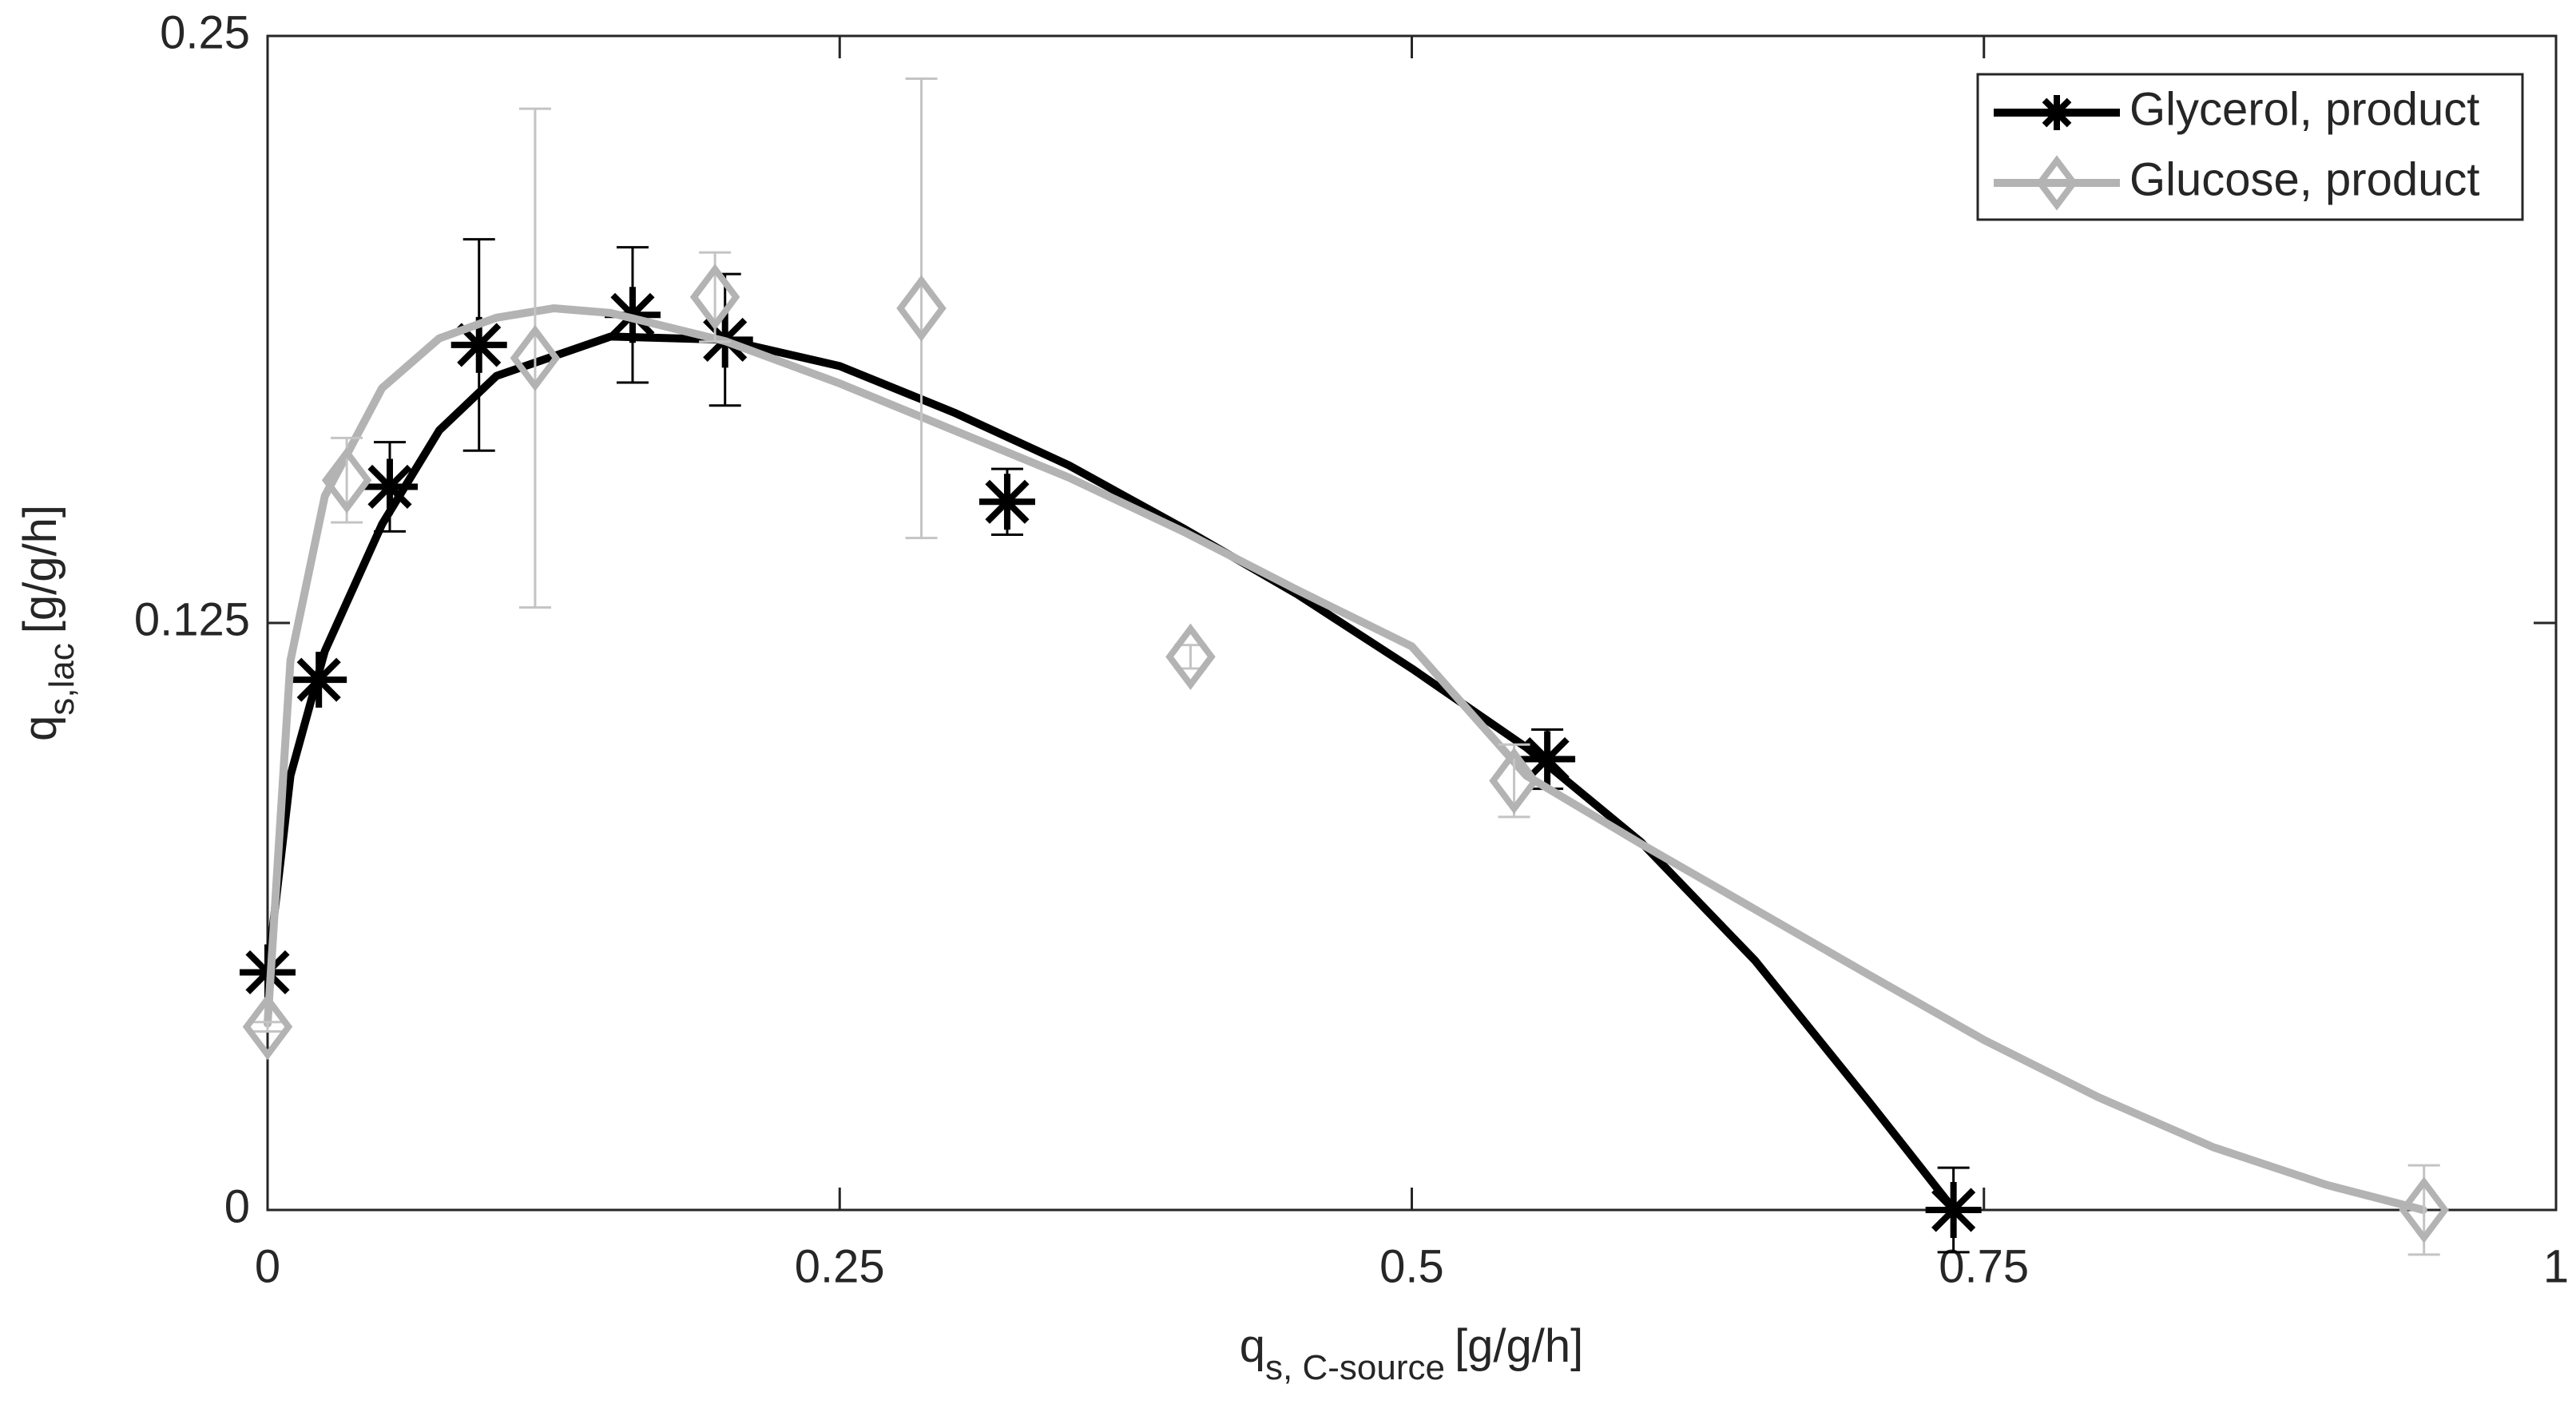 This screenshot has height=1424, width=2576. Describe the element at coordinates (1411, 1266) in the screenshot. I see `x-tick-label: 0.5` at that location.